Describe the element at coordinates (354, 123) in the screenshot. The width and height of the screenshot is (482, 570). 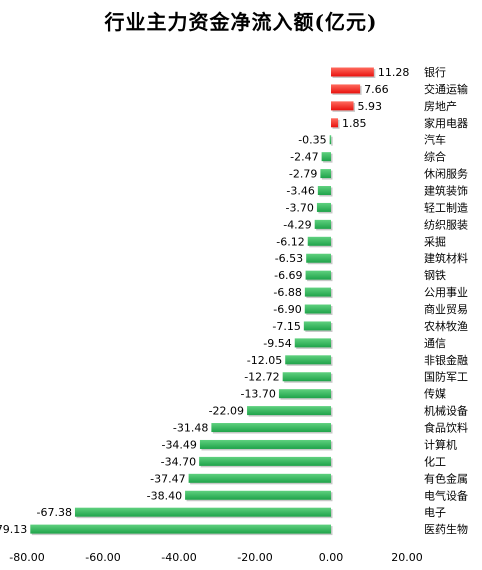
I see `data-label: 1.85` at that location.